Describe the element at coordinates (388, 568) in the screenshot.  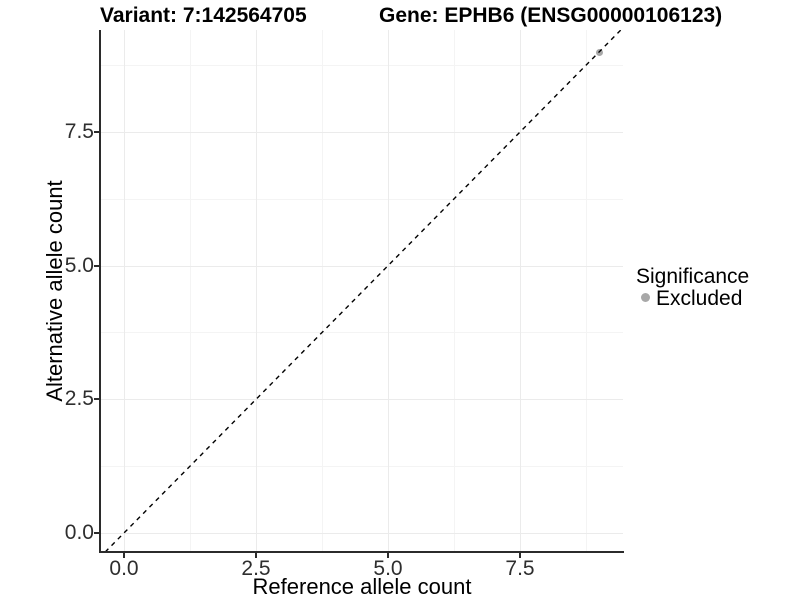
I see `x-tick-label: 5.0` at that location.